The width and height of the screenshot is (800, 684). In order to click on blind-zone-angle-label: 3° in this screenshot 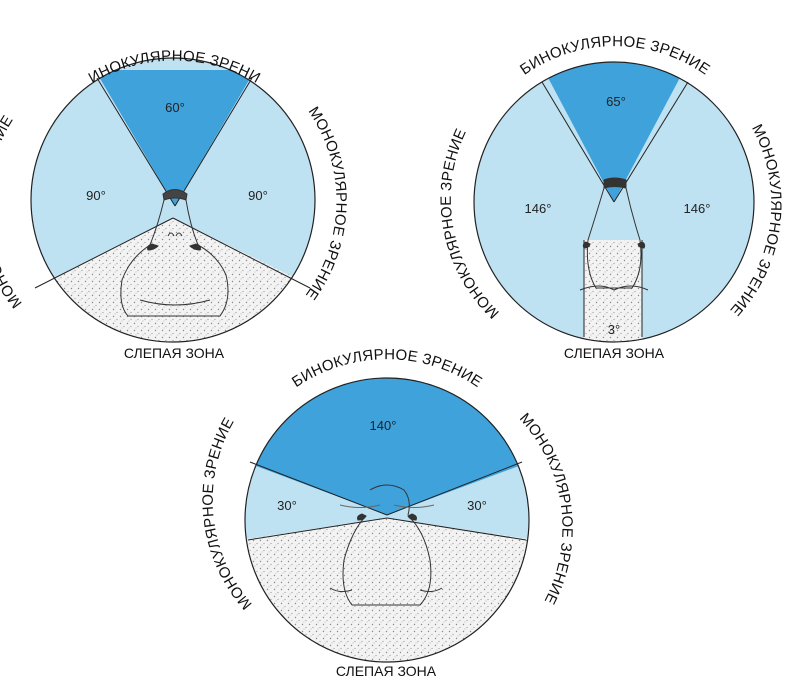, I will do `click(614, 329)`.